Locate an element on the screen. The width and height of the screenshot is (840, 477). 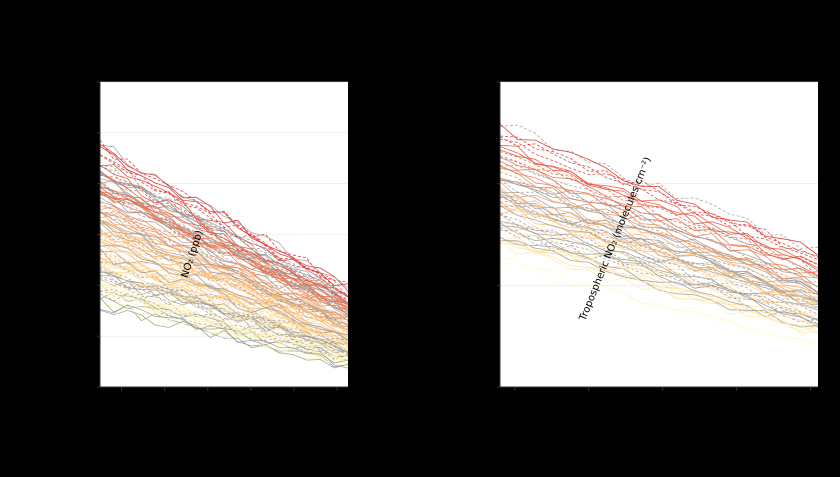
panel-a-x-ticks: 2013 2015 2017 2019 2021 2023 is located at coordinates (229, 401).